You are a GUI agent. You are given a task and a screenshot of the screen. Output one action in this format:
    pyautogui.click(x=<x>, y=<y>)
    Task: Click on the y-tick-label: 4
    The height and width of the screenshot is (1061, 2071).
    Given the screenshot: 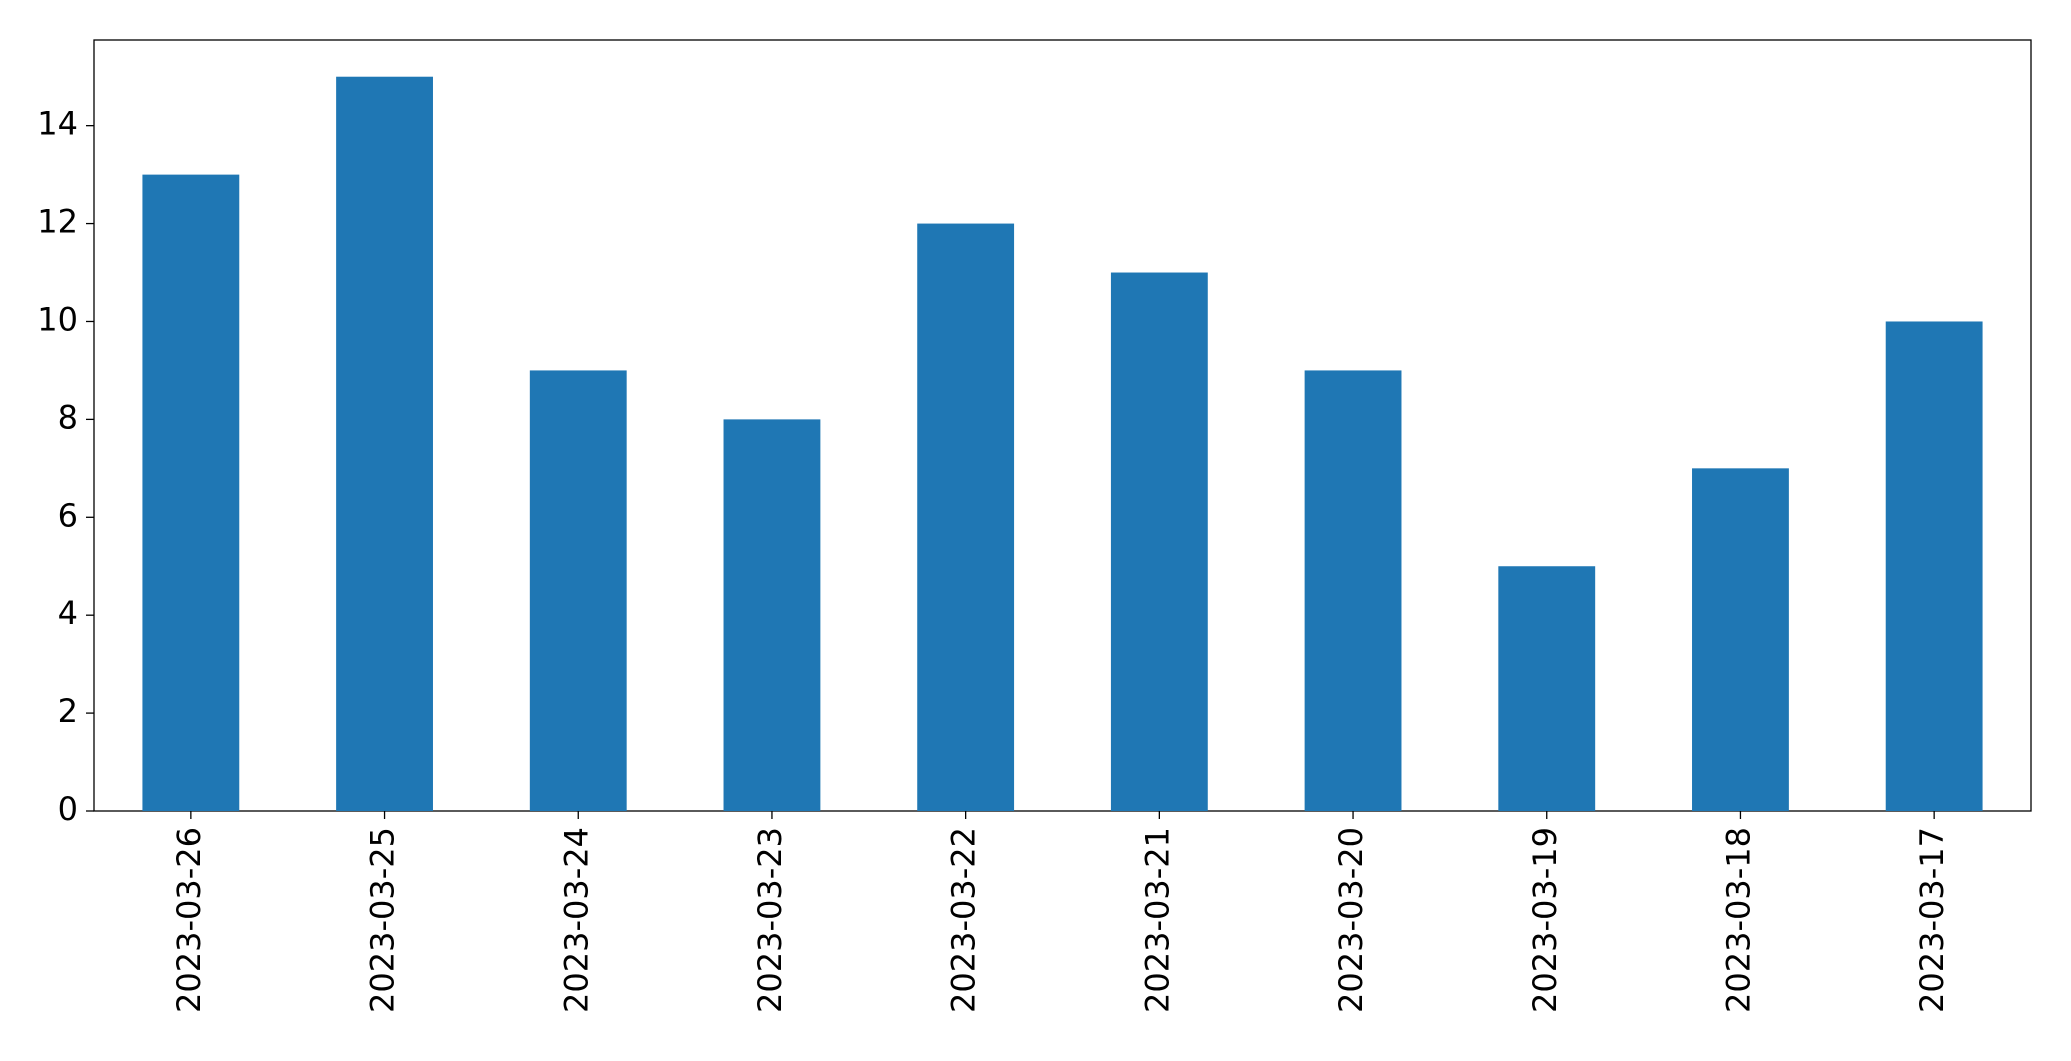 What is the action you would take?
    pyautogui.click(x=68, y=613)
    